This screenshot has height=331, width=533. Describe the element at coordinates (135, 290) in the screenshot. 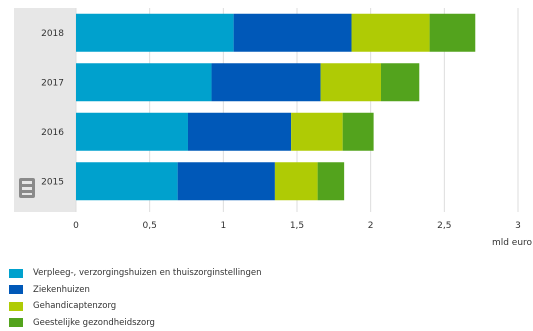

I see `legend-item: Ziekenhuizen` at that location.